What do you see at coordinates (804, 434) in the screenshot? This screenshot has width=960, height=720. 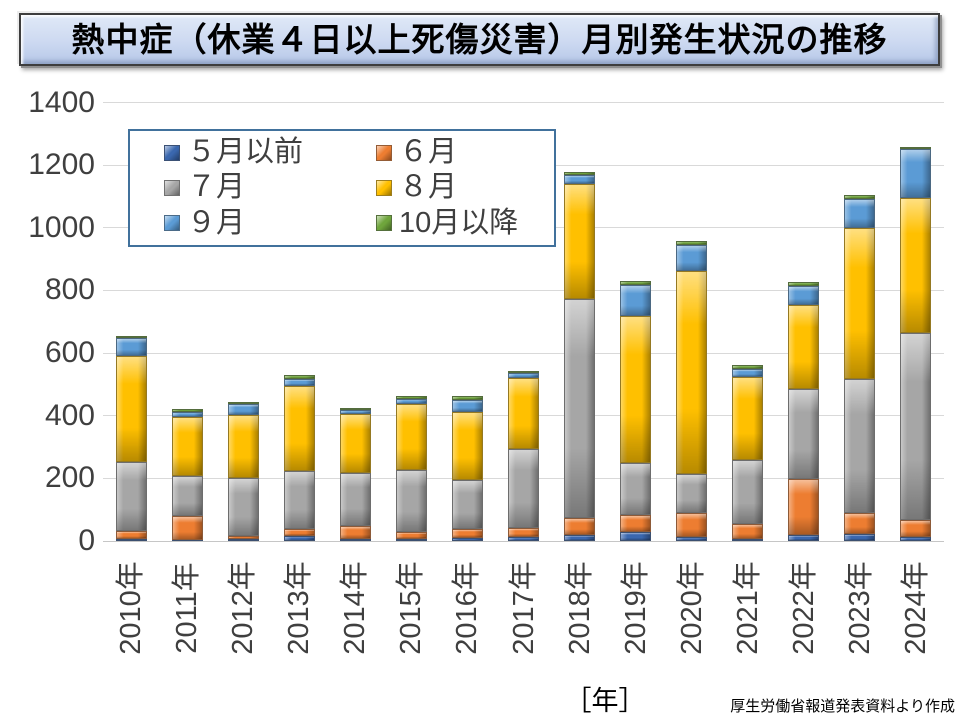 I see `bar-2022-seg-jul` at bounding box center [804, 434].